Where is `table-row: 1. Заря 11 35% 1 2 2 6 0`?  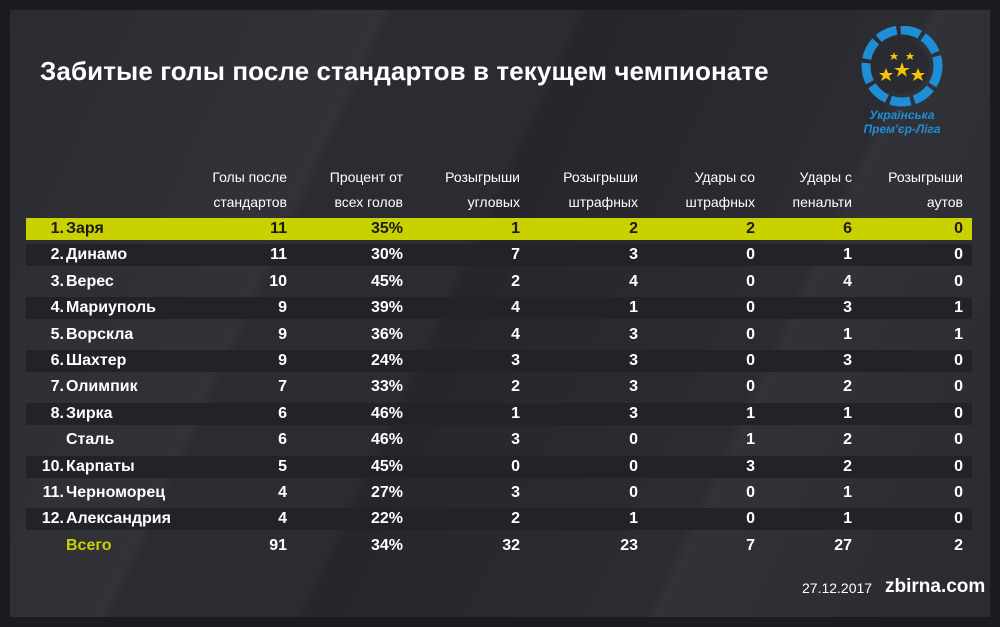 table-row: 1. Заря 11 35% 1 2 2 6 0 is located at coordinates (499, 229).